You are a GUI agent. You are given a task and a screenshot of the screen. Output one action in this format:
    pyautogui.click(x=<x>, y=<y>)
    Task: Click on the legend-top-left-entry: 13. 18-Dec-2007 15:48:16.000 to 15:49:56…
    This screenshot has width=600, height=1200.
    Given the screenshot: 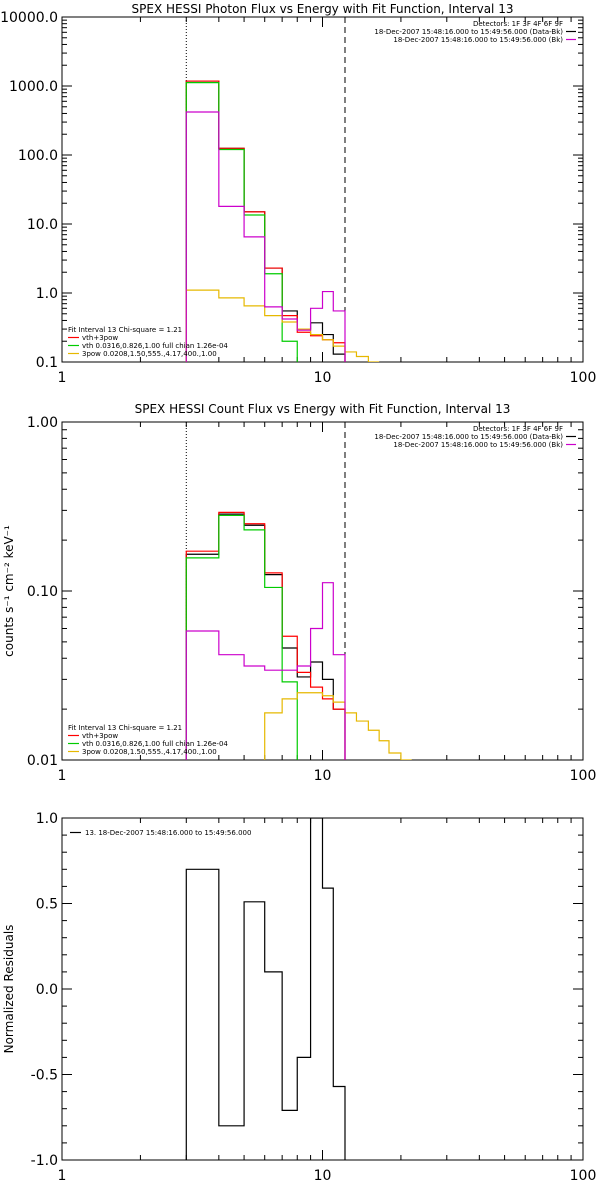 What is the action you would take?
    pyautogui.click(x=168, y=833)
    